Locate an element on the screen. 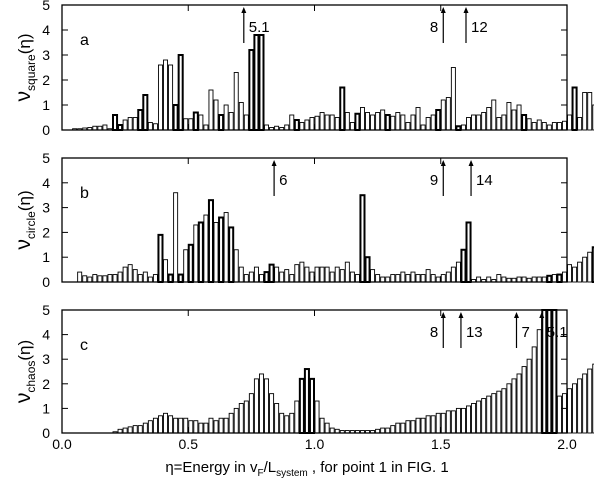 The width and height of the screenshot is (594, 479). y-tick-label-b-1: 1 is located at coordinates (46, 257).